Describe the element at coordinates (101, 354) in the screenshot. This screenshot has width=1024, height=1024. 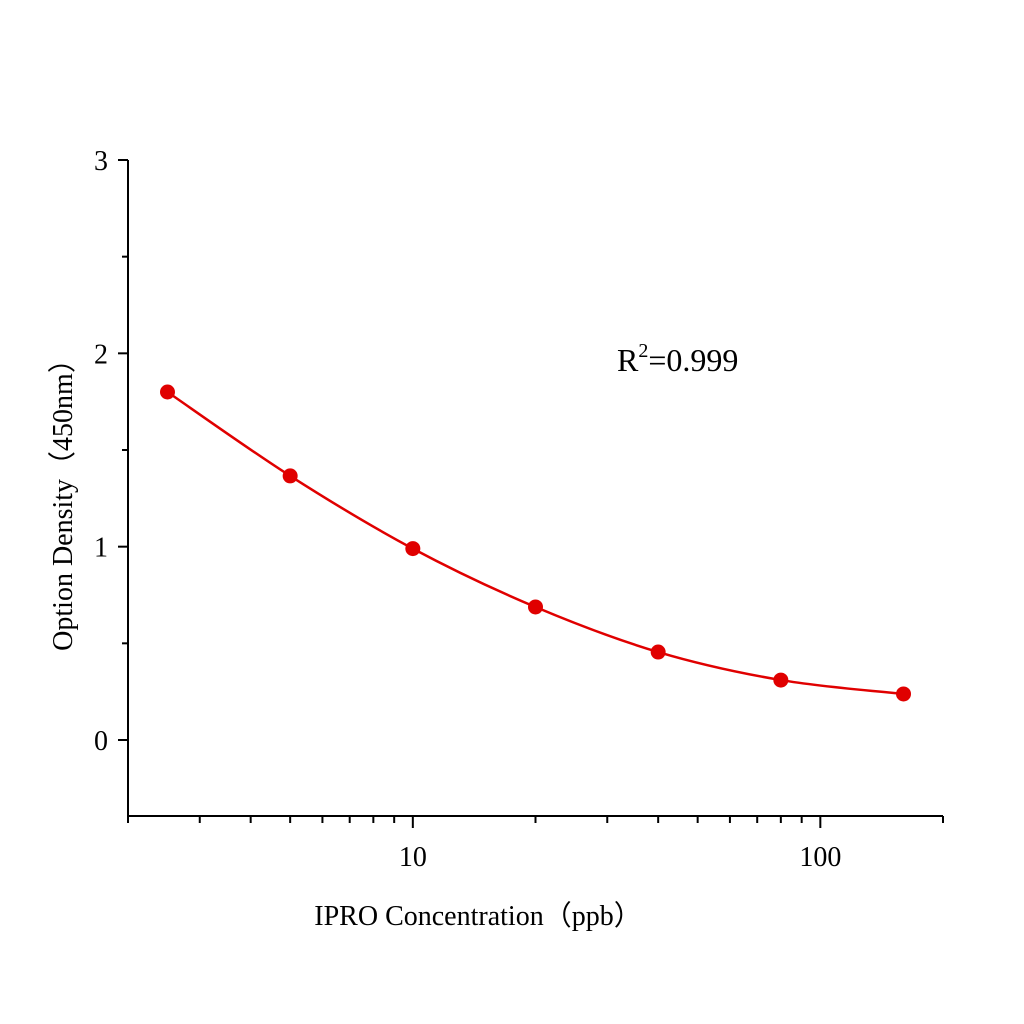
I see `y-tick-label: 2` at that location.